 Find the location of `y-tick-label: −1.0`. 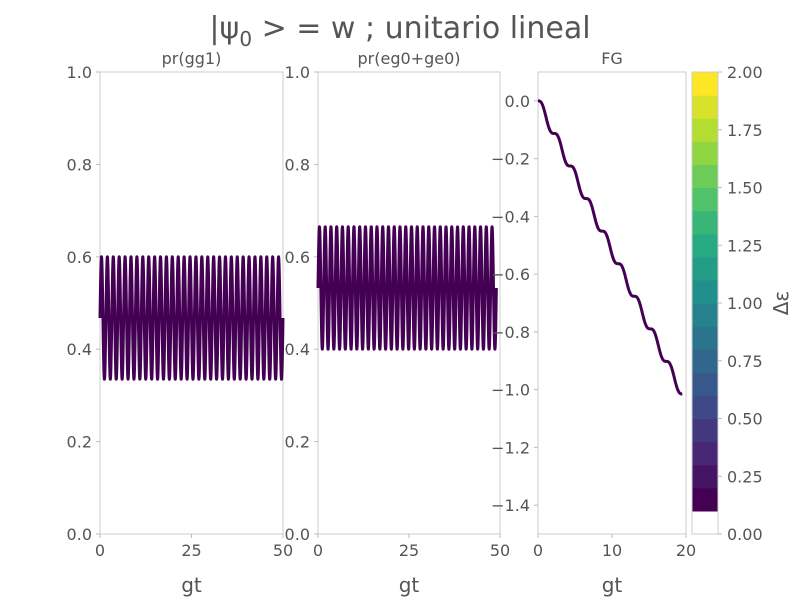

y-tick-label: −1.0 is located at coordinates (510, 390).